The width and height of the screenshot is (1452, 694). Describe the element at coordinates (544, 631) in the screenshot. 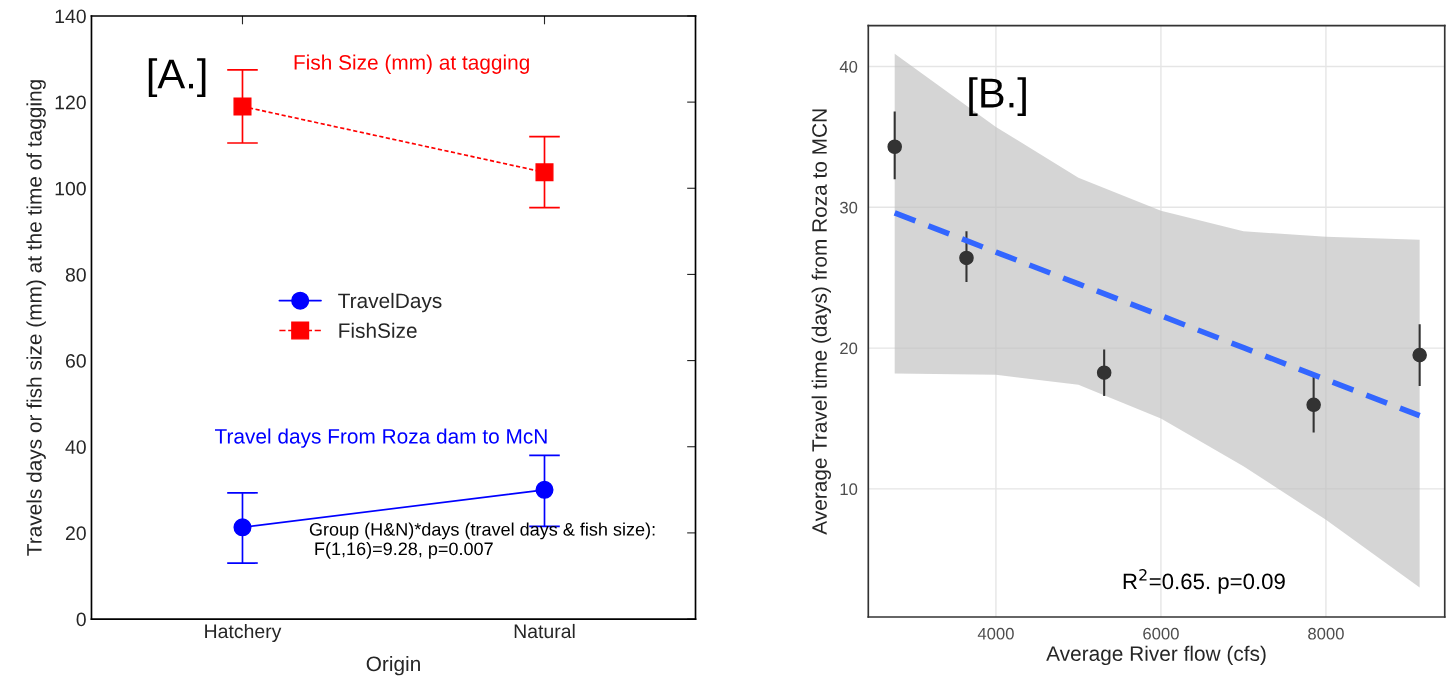

I see `x-tick-label: Natural` at that location.